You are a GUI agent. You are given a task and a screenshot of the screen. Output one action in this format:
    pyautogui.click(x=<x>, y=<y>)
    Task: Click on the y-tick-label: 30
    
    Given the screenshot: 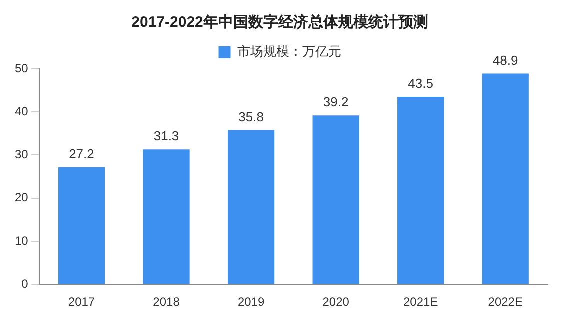 What is the action you would take?
    pyautogui.click(x=21, y=155)
    